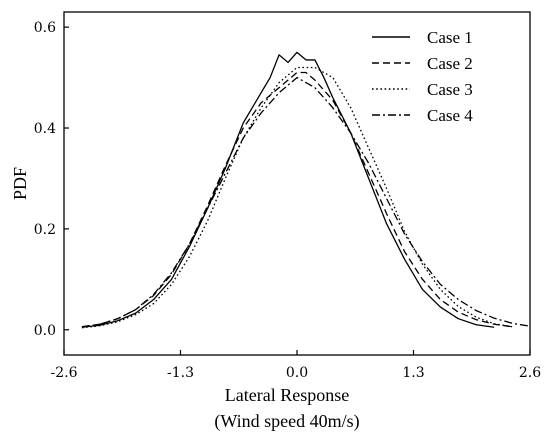 Image resolution: width=550 pixels, height=442 pixels. Describe the element at coordinates (450, 115) in the screenshot. I see `legend-label: Case 4` at that location.